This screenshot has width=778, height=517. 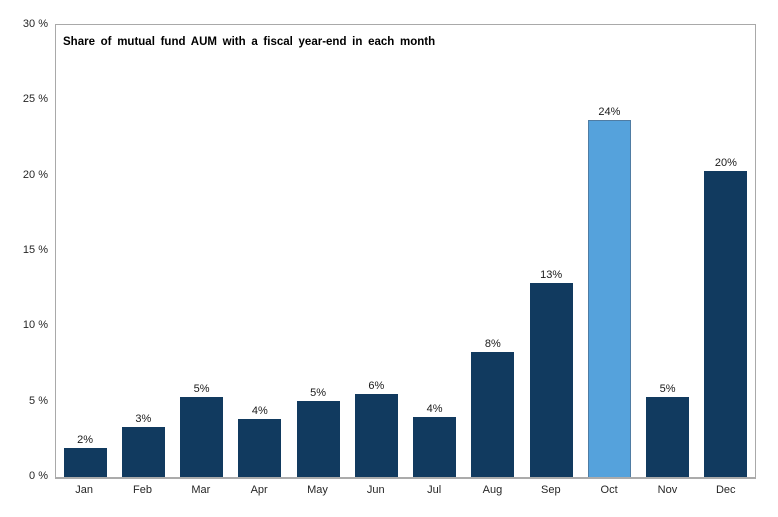 What do you see at coordinates (84, 490) in the screenshot?
I see `x-tick-label: Jan` at bounding box center [84, 490].